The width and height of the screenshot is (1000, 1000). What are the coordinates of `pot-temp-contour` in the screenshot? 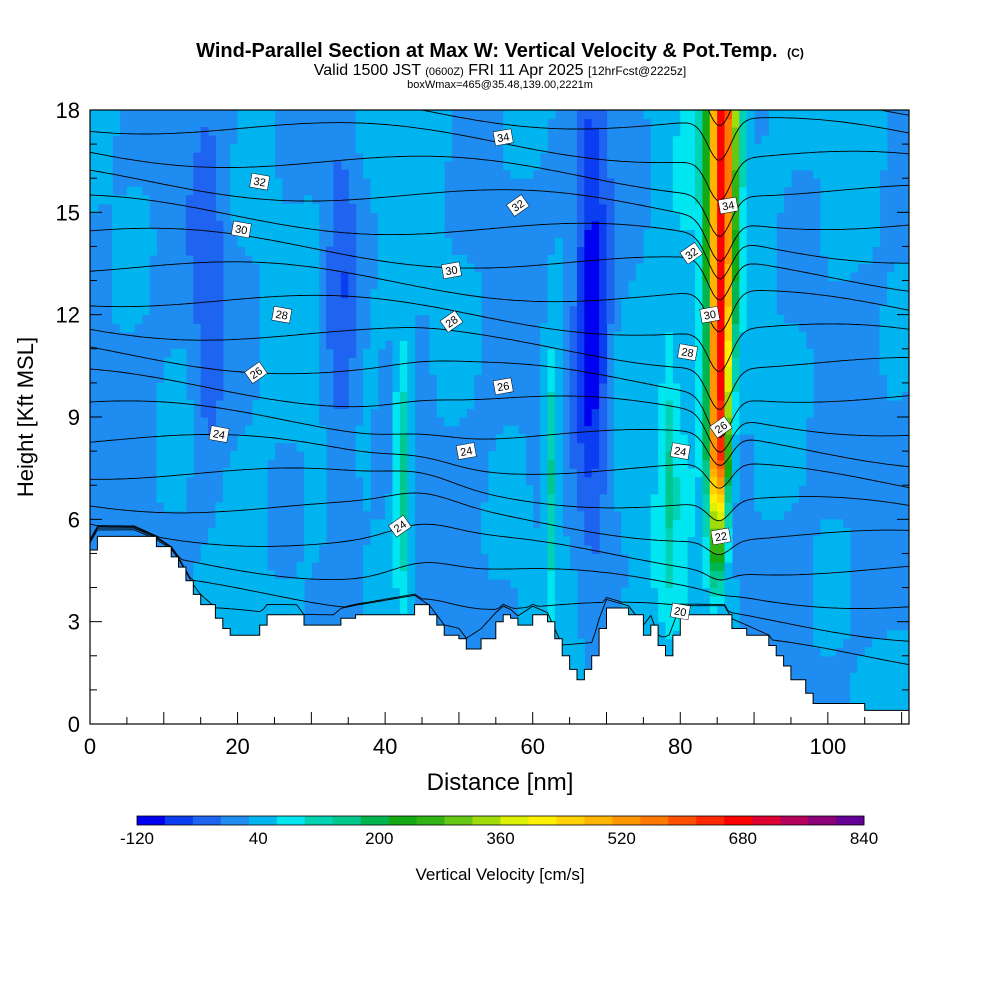 It's located at (499, 597).